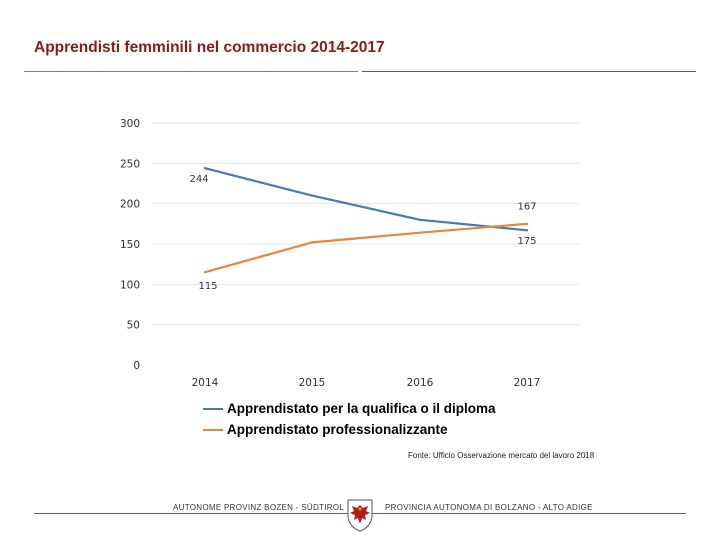 This screenshot has width=720, height=540. I want to click on x-tick-label: 2016, so click(420, 383).